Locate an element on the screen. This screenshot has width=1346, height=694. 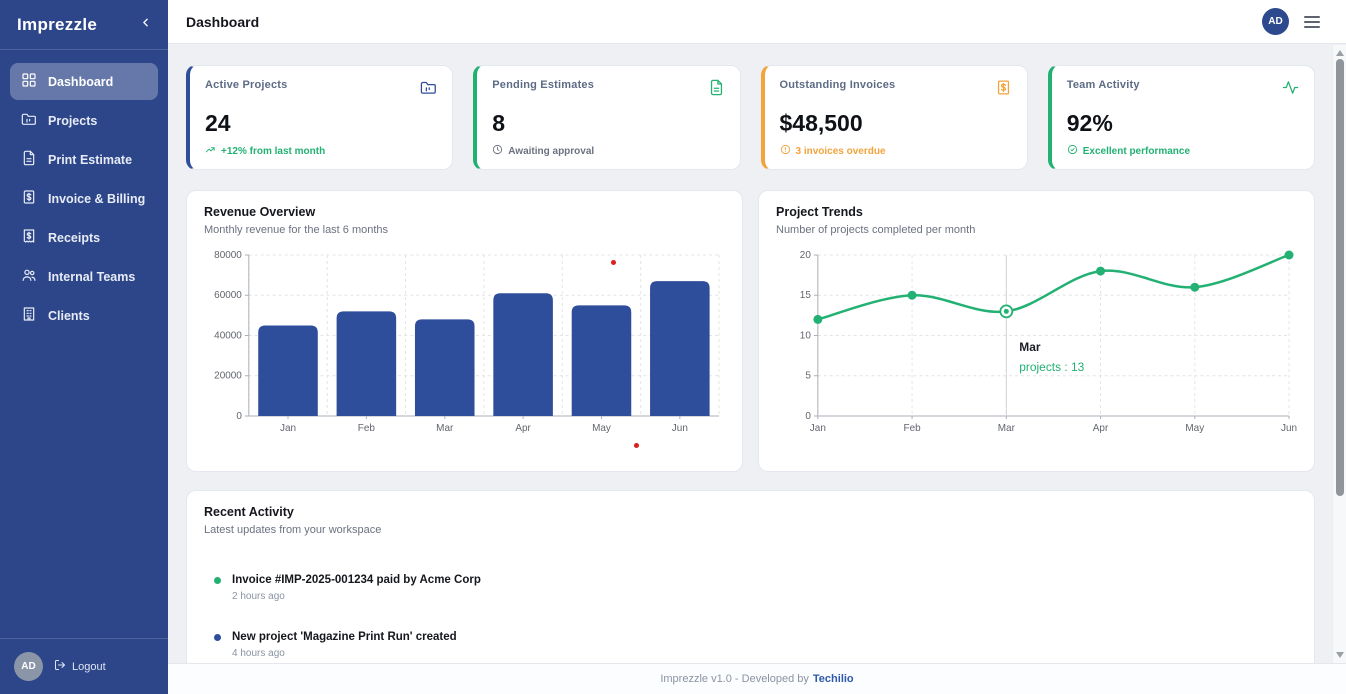
stat-card-value: $48,500 is located at coordinates (821, 123).